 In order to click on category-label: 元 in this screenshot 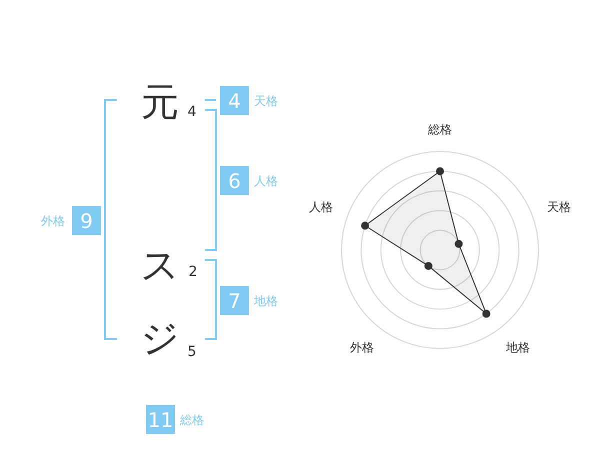, I will do `click(160, 102)`.